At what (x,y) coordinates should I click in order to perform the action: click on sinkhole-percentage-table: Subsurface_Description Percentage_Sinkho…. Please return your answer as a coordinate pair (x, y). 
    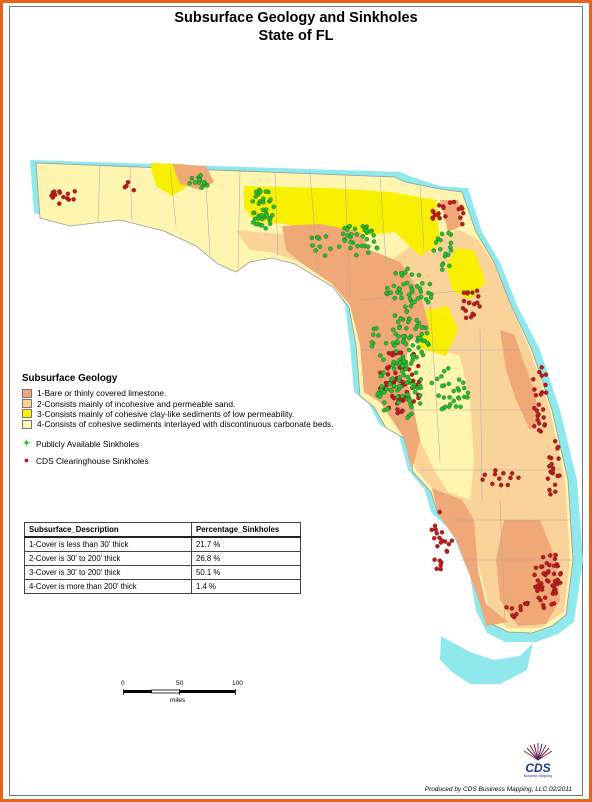
    Looking at the image, I should click on (162, 558).